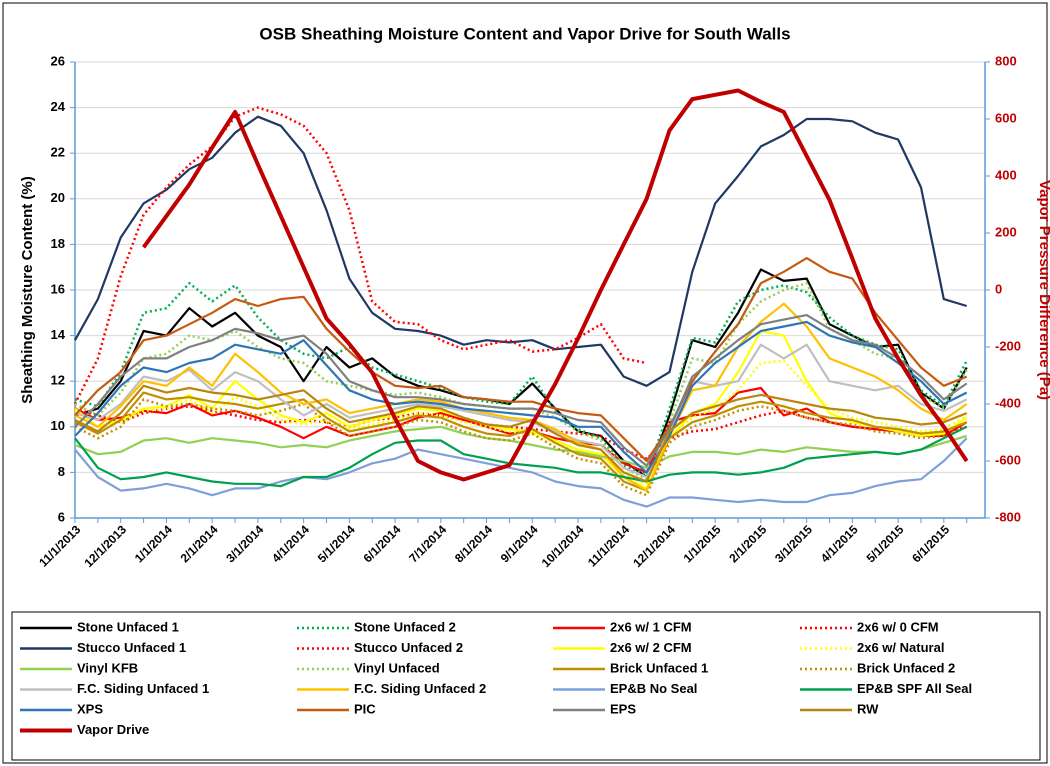 The width and height of the screenshot is (1050, 766). What do you see at coordinates (1006, 231) in the screenshot?
I see `y2-tick-label: 200` at bounding box center [1006, 231].